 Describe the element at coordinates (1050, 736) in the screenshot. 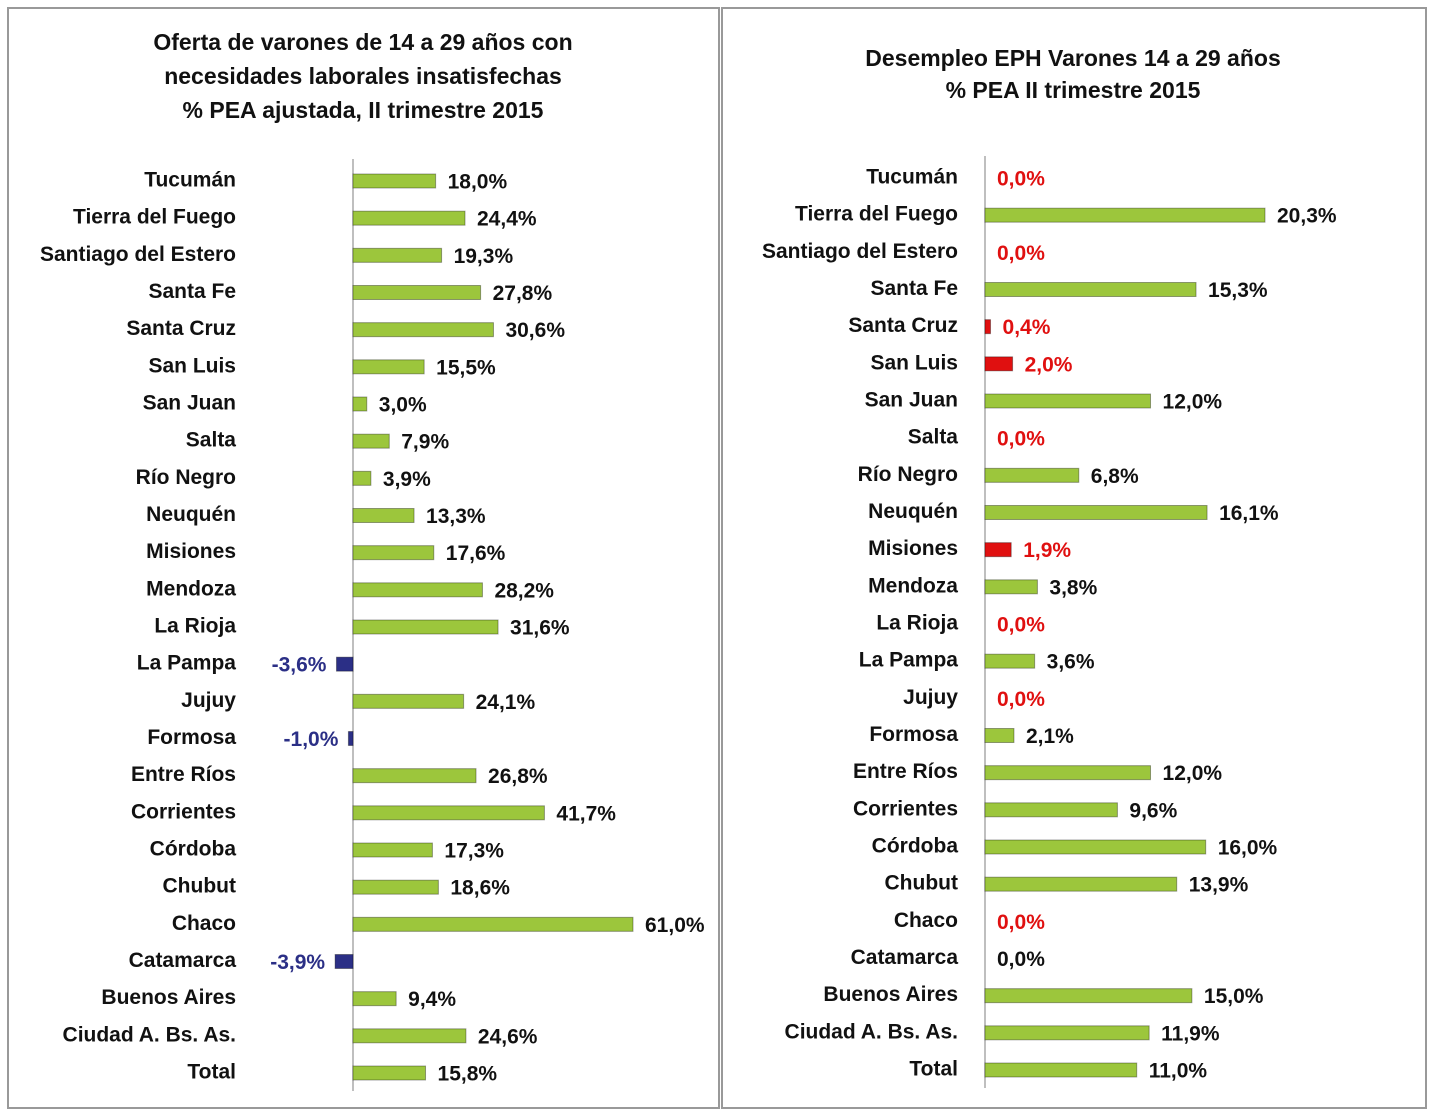

I see `value-label: 2,1%` at that location.